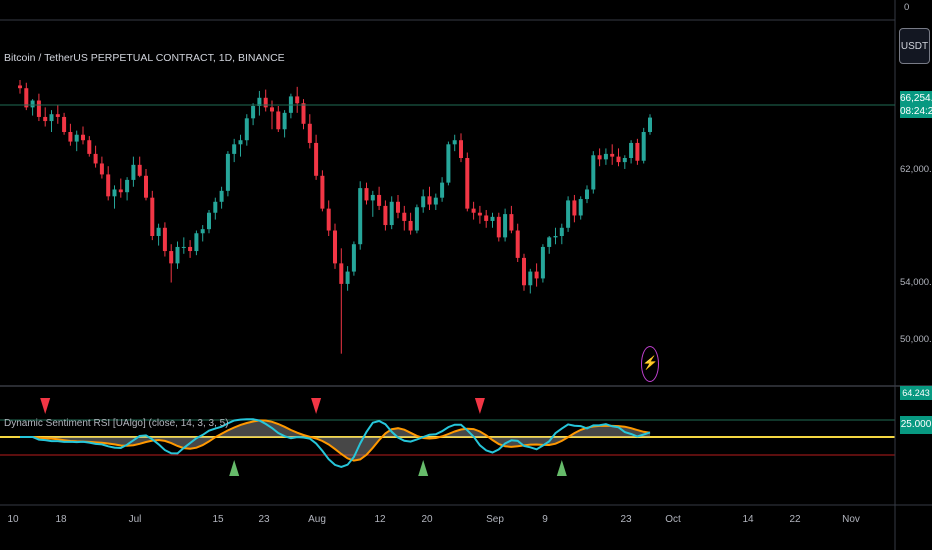 Image resolution: width=932 pixels, height=550 pixels. Describe the element at coordinates (335, 443) in the screenshot. I see `rsi-line` at that location.